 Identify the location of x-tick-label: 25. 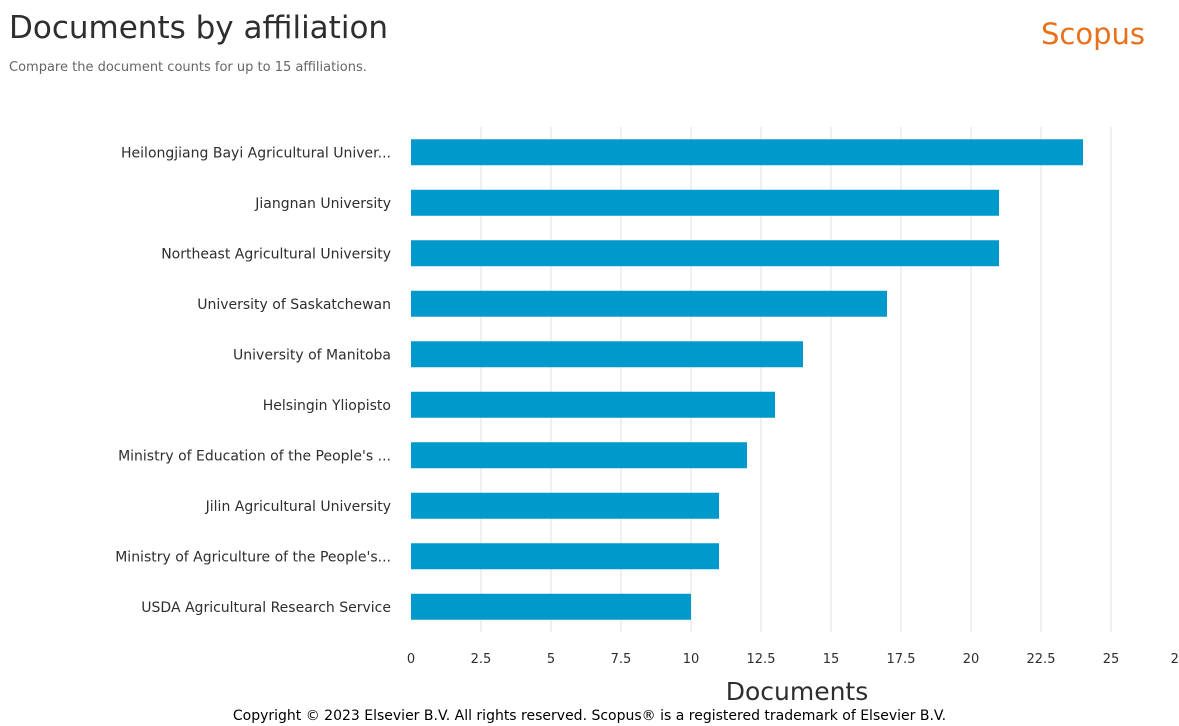
(1111, 659).